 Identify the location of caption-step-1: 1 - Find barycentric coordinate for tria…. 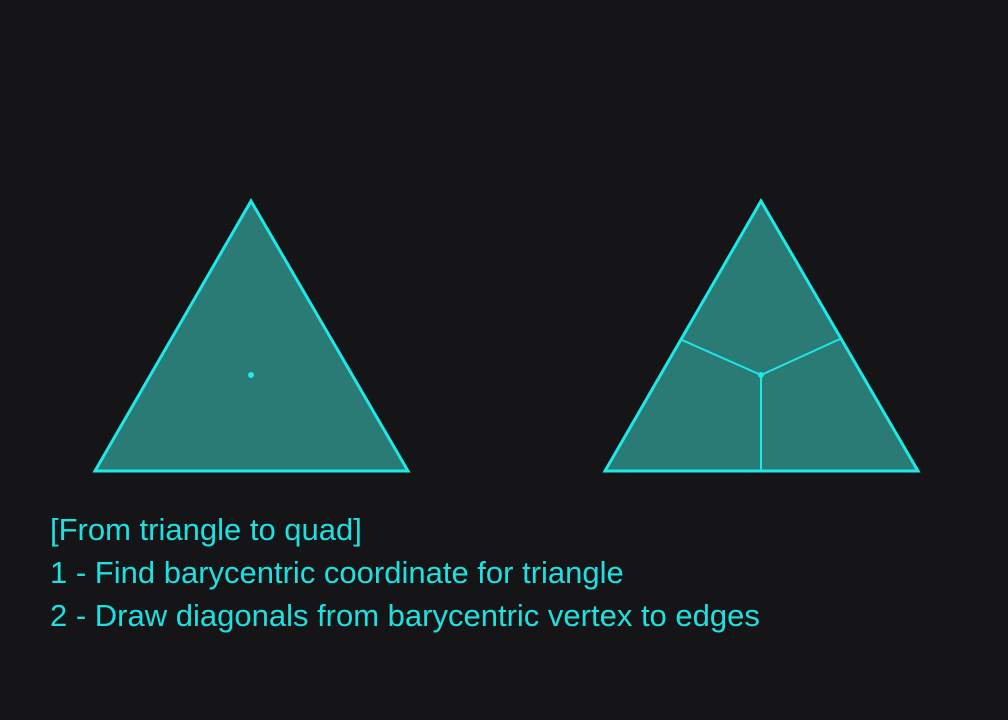
(337, 572).